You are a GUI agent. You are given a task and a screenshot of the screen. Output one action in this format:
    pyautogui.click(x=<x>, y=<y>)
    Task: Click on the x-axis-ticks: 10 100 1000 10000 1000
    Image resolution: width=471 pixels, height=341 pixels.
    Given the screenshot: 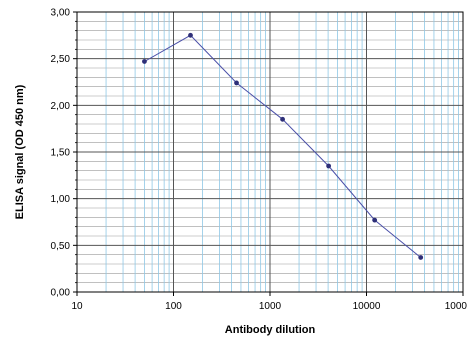 What is the action you would take?
    pyautogui.click(x=269, y=302)
    